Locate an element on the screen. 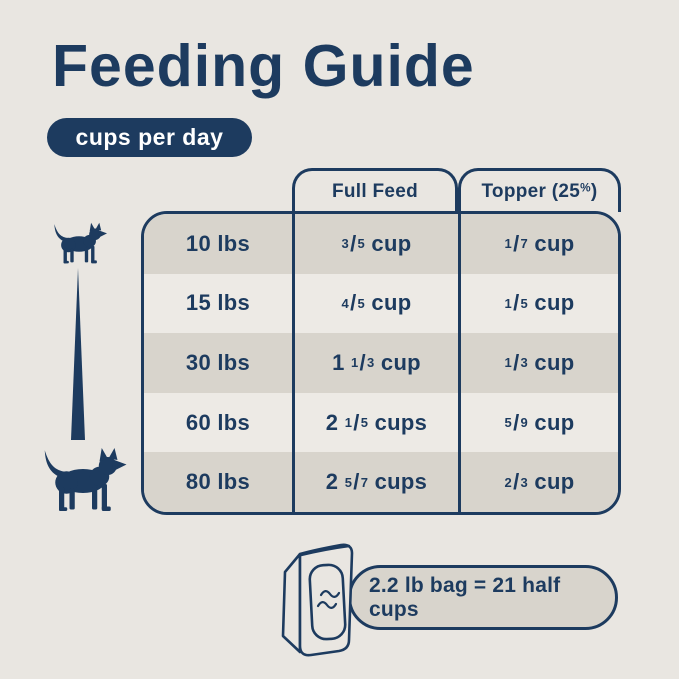 The image size is (679, 679). page-title: Feeding Guide is located at coordinates (263, 66).